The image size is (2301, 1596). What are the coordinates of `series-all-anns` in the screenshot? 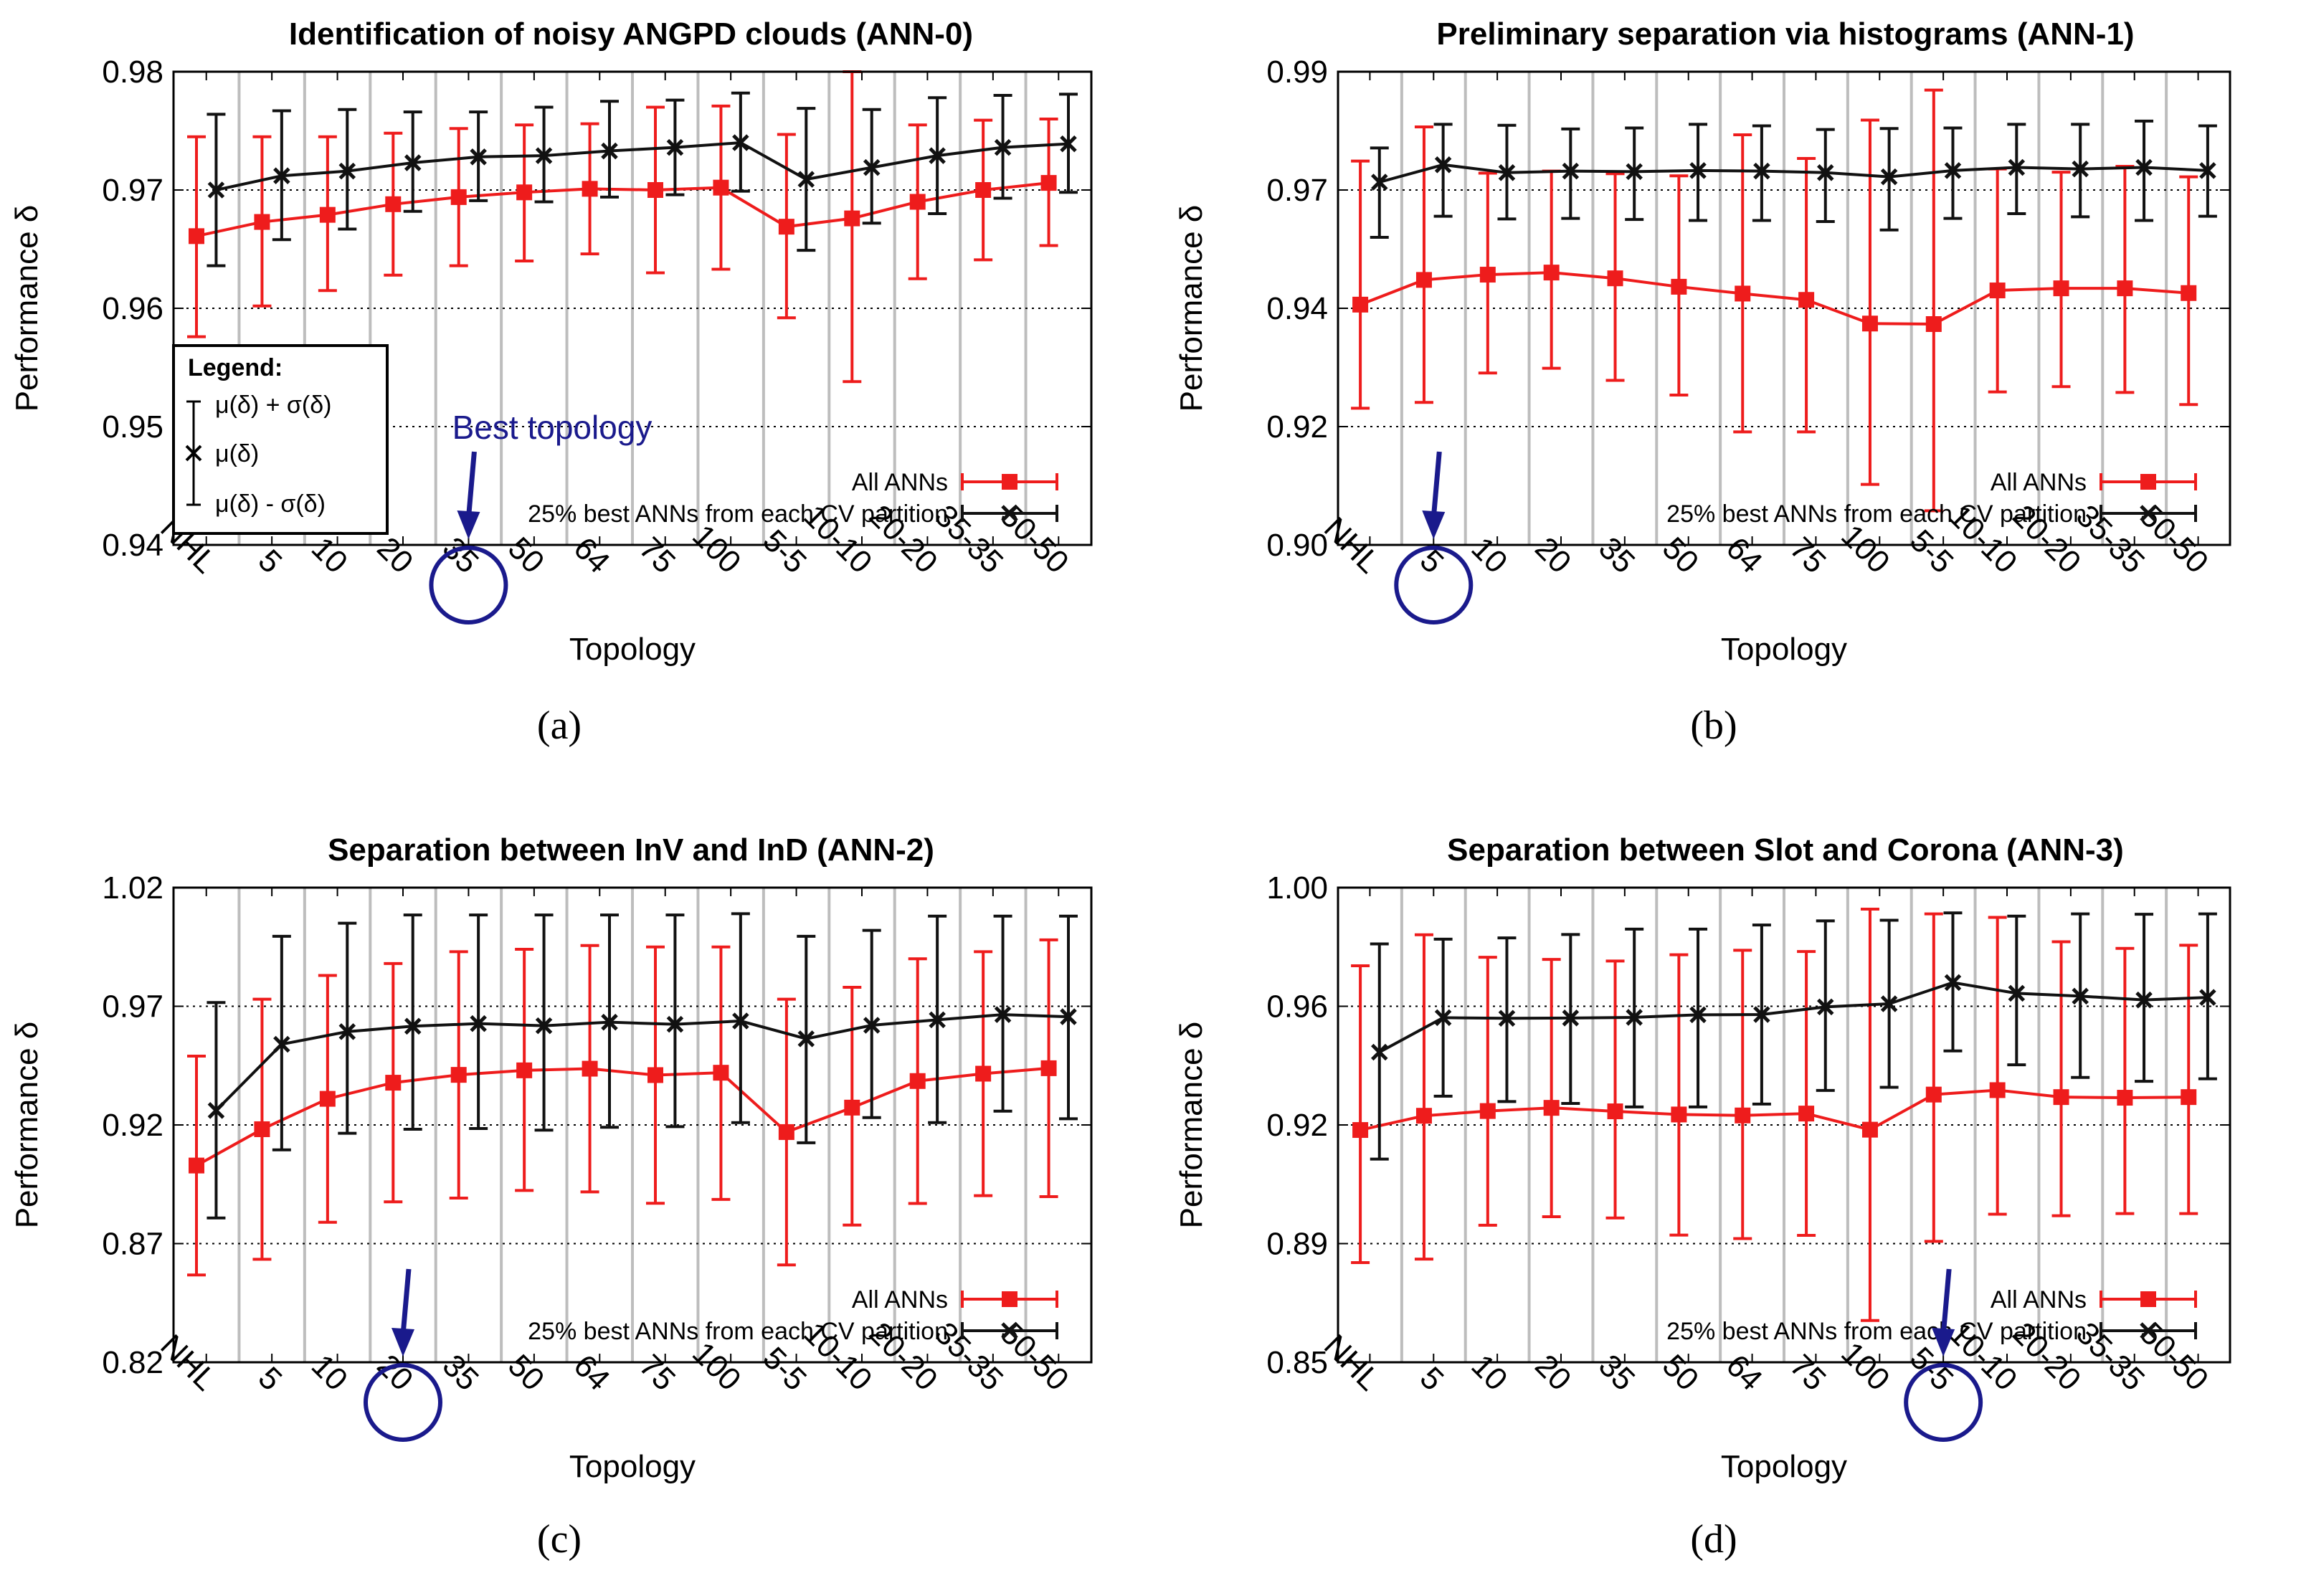 It's located at (1774, 300).